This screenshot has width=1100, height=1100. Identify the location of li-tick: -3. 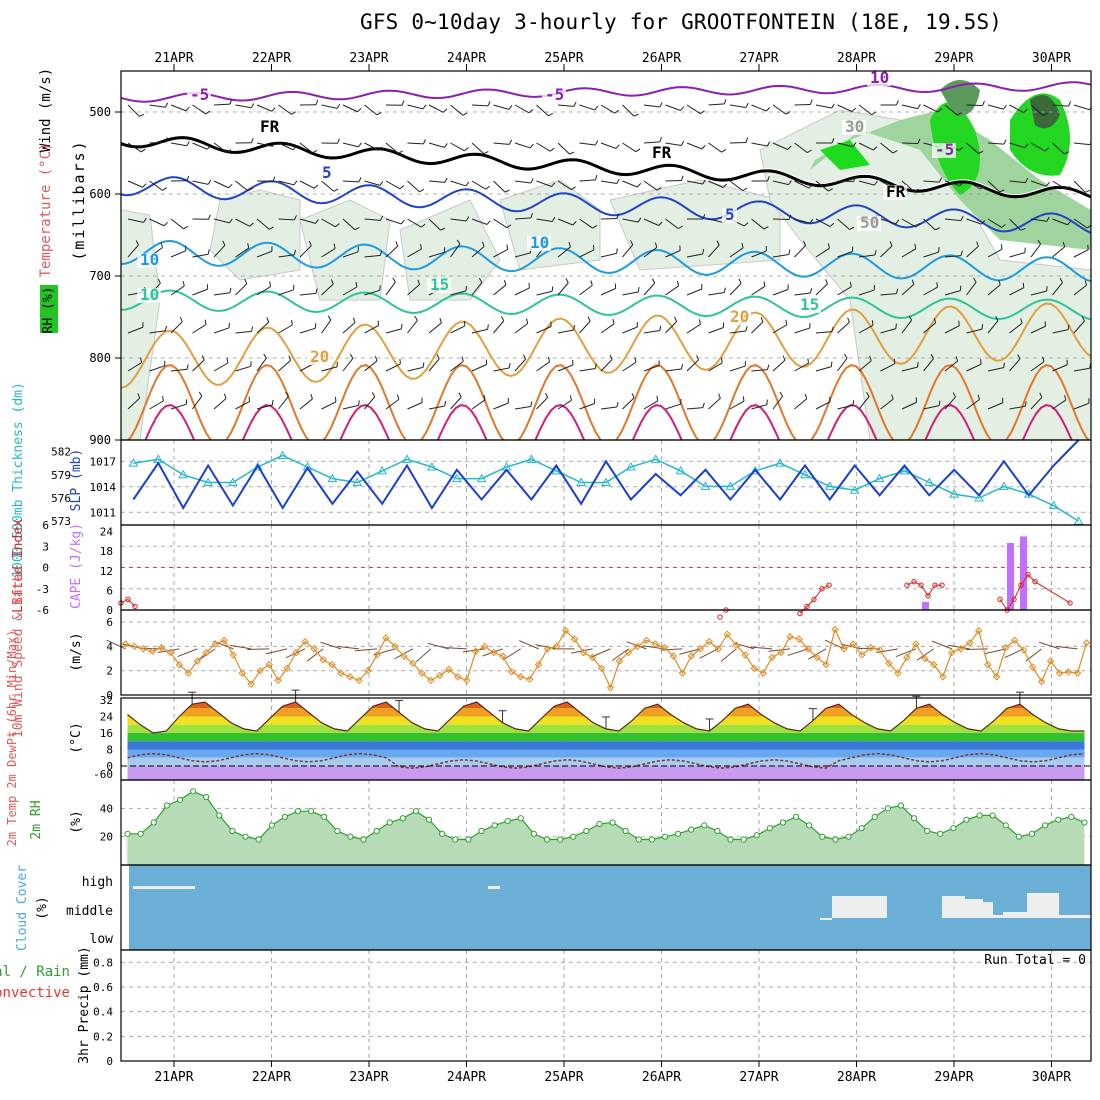
(42, 589).